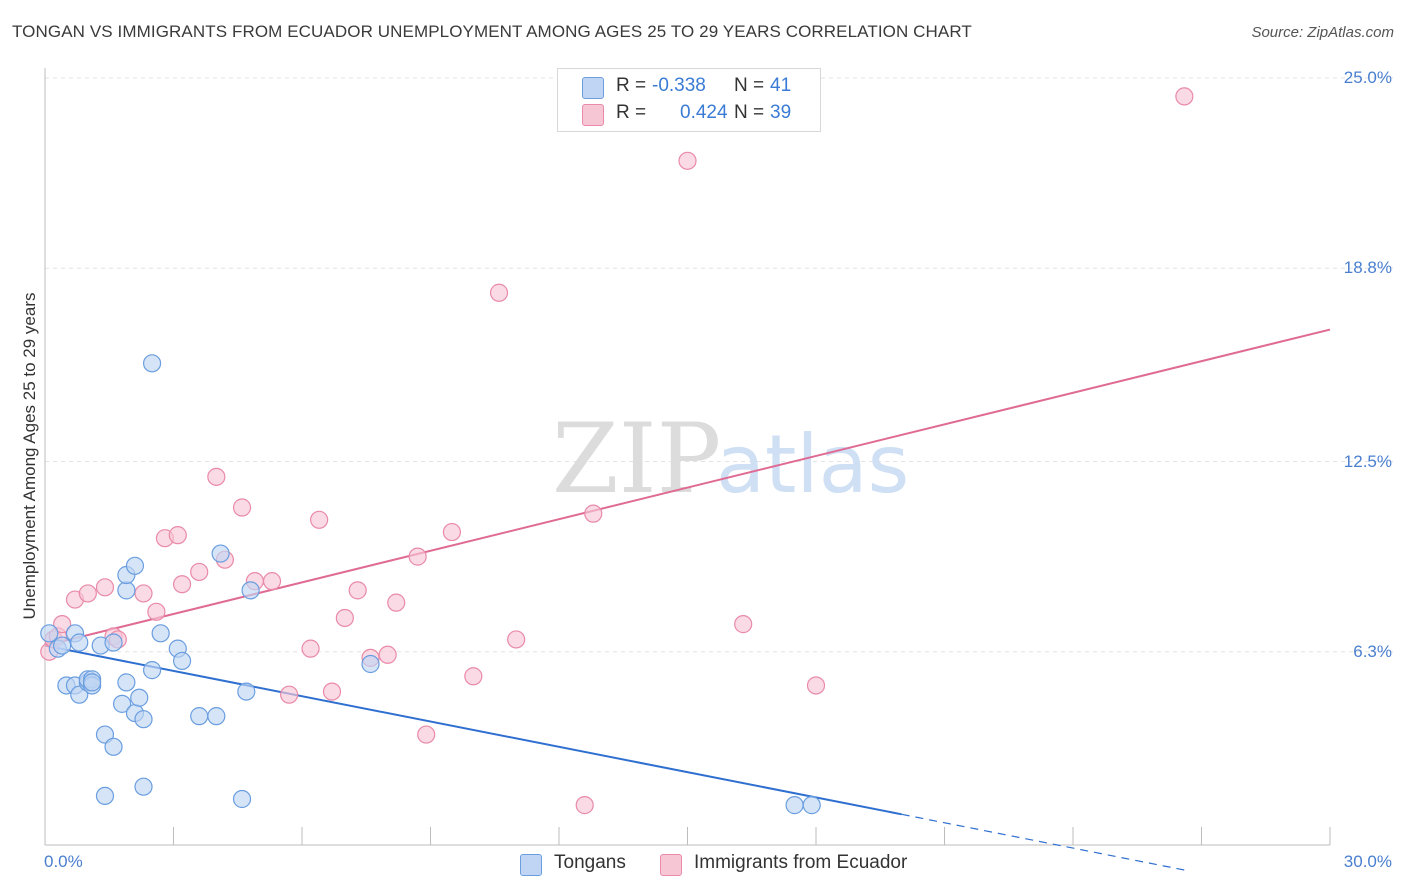 This screenshot has height=892, width=1406. I want to click on ecuador-legend-swatch, so click(671, 865).